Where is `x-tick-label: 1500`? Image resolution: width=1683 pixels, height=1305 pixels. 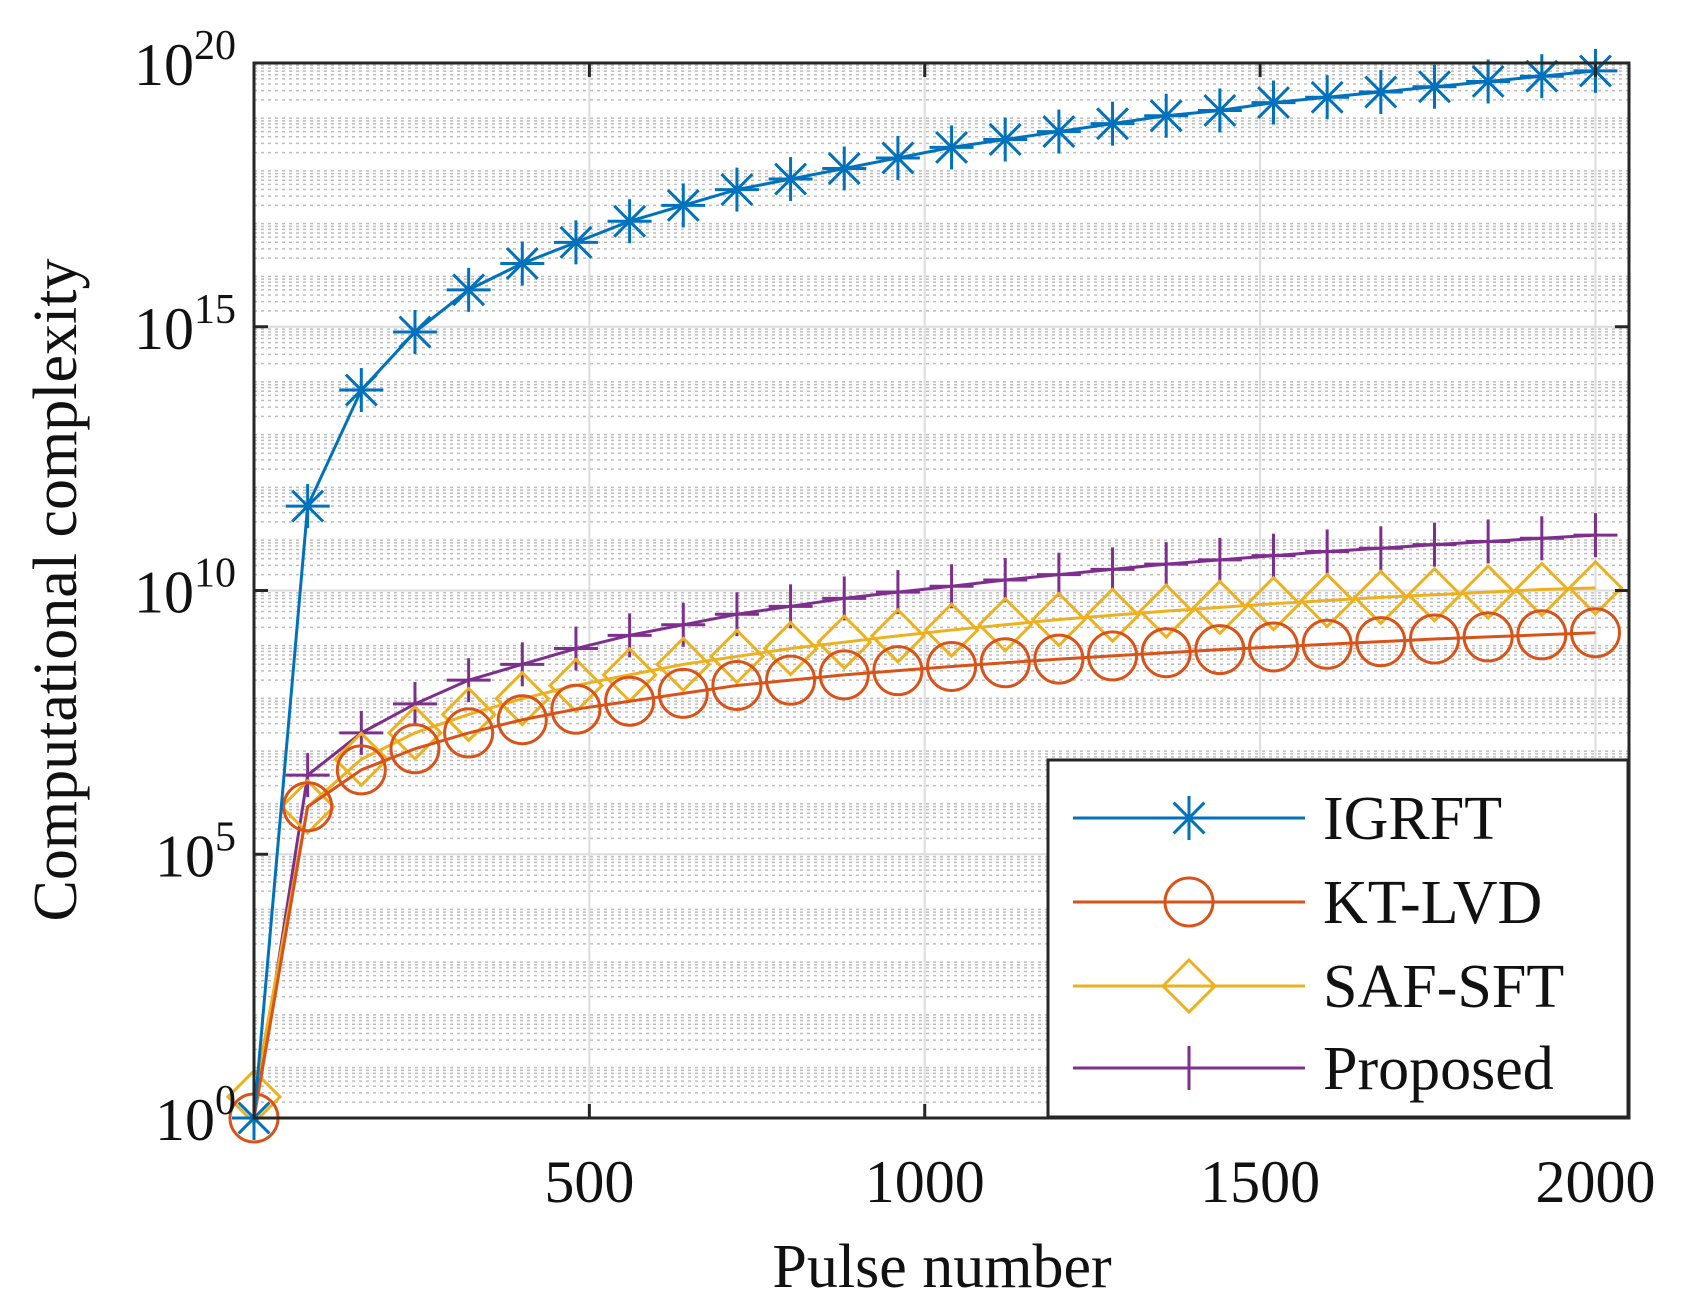 x-tick-label: 1500 is located at coordinates (1260, 1182).